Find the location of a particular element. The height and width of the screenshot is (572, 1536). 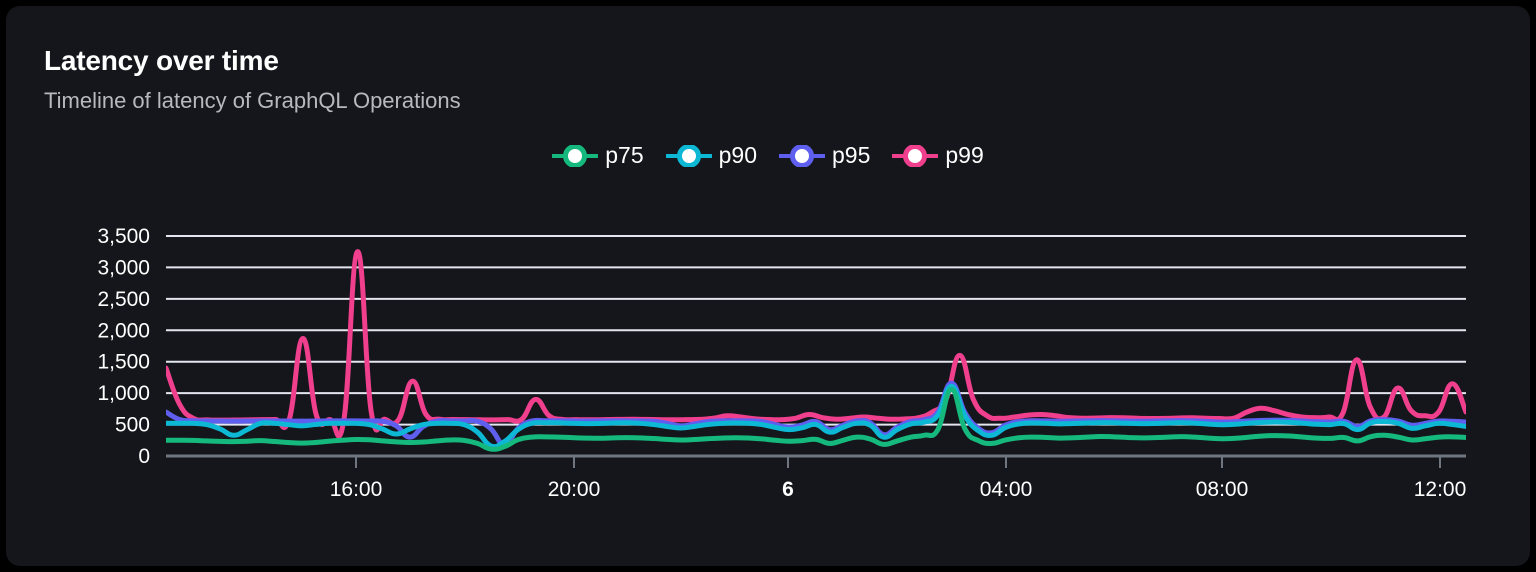

legend-item-p90: p90 is located at coordinates (710, 155).